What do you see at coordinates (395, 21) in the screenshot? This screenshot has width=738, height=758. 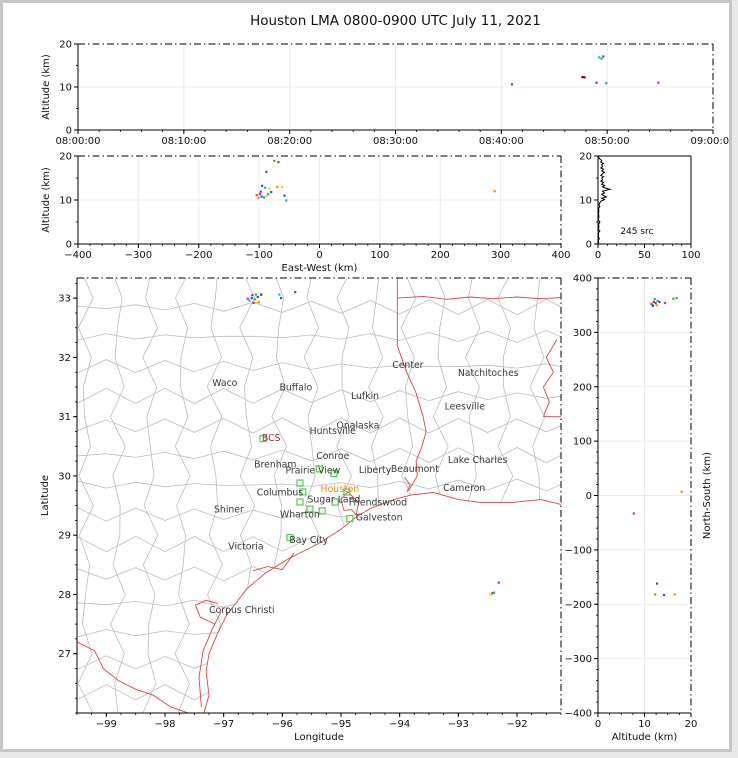 I see `page-title: Houston LMA 0800-0900 UTC July 11, 2021` at bounding box center [395, 21].